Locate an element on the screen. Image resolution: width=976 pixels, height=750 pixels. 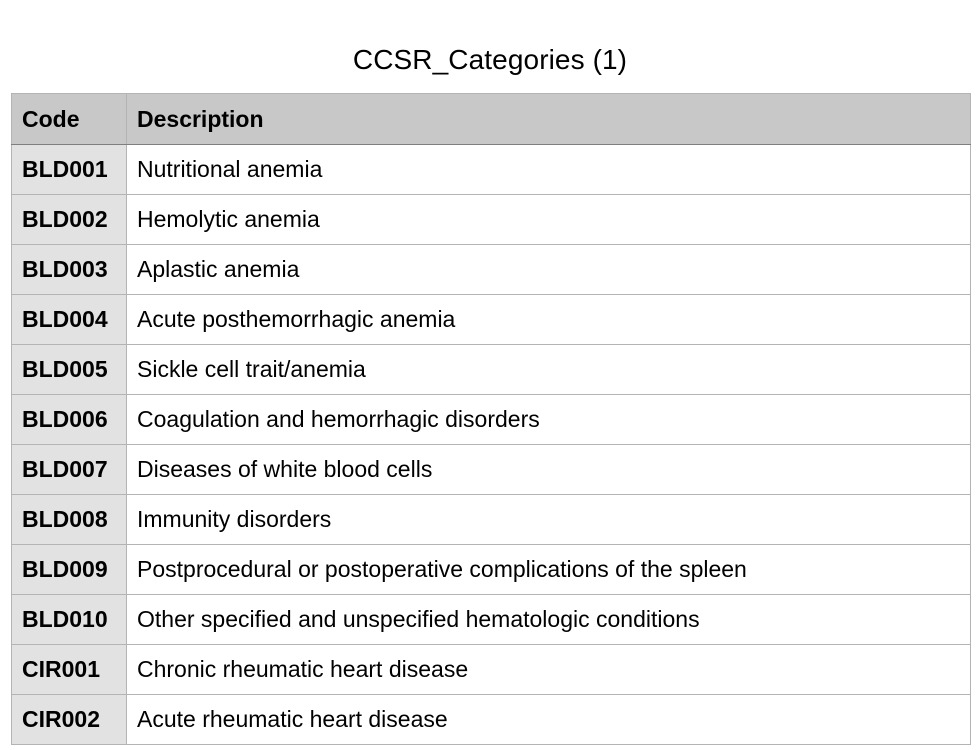
description-cell: Nutritional anemia is located at coordinates (548, 169).